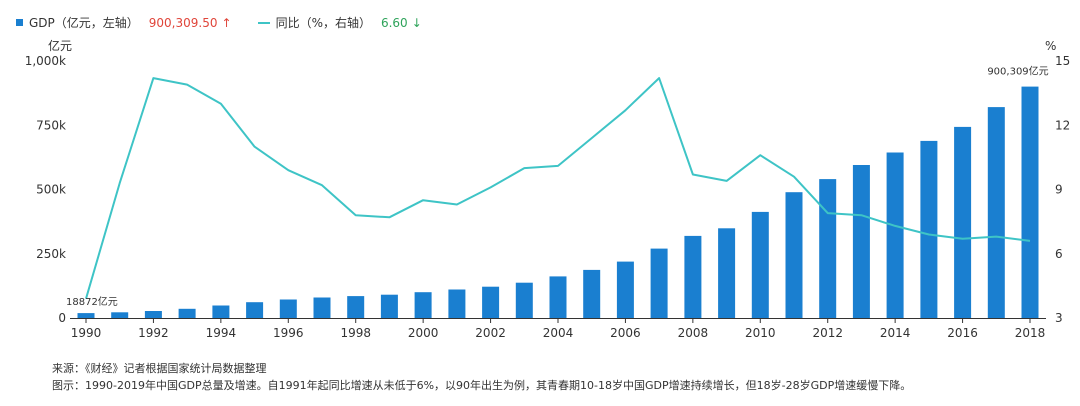 This screenshot has height=406, width=1080. I want to click on yoy-legend-swatch, so click(263, 22).